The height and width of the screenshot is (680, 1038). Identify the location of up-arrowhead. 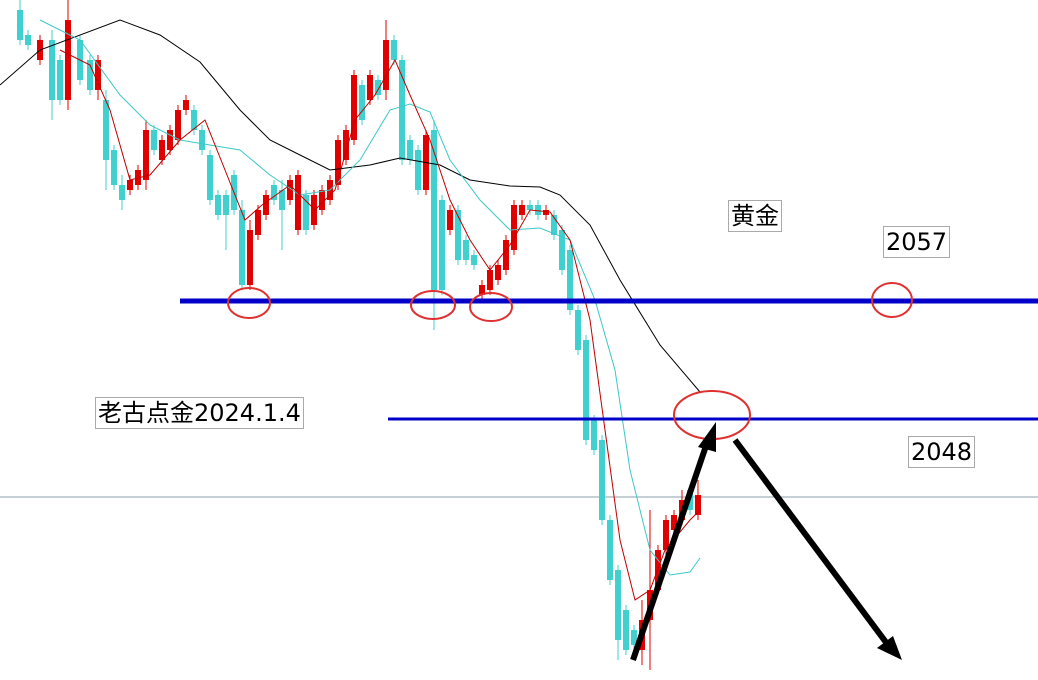
(707, 437).